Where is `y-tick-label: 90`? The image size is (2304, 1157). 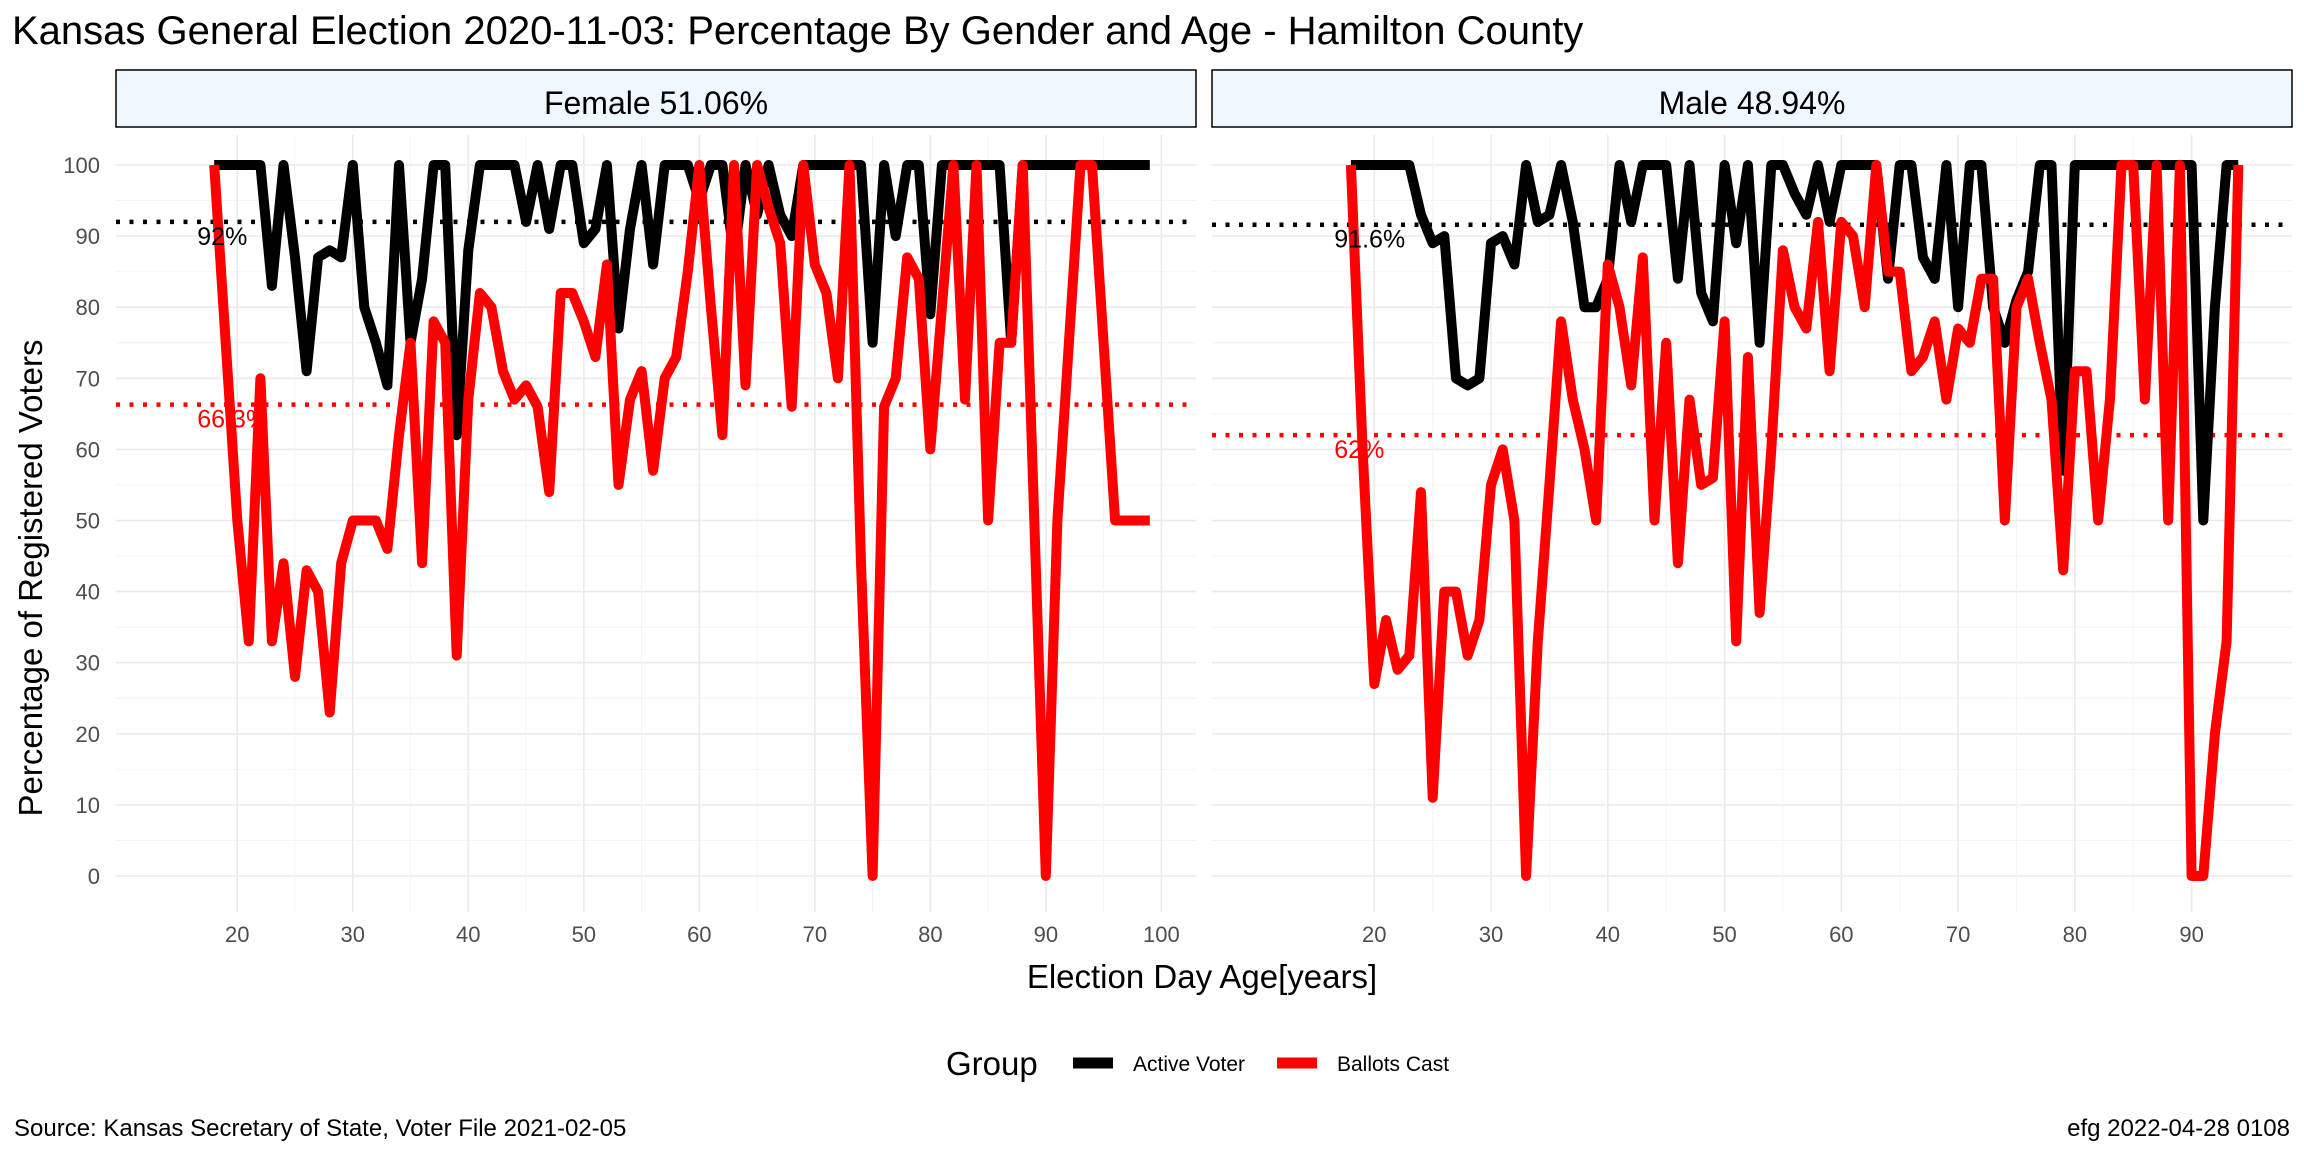
y-tick-label: 90 is located at coordinates (88, 236).